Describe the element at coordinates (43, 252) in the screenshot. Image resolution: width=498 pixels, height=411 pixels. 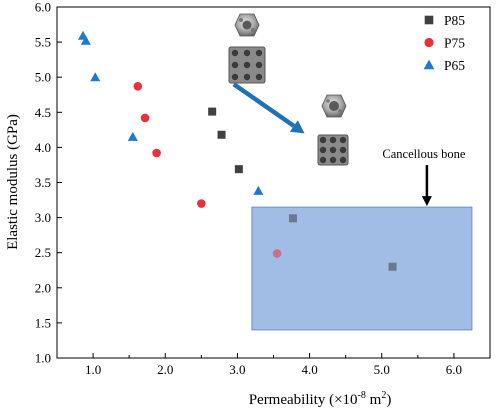
I see `y-tick-label: 2.5` at that location.